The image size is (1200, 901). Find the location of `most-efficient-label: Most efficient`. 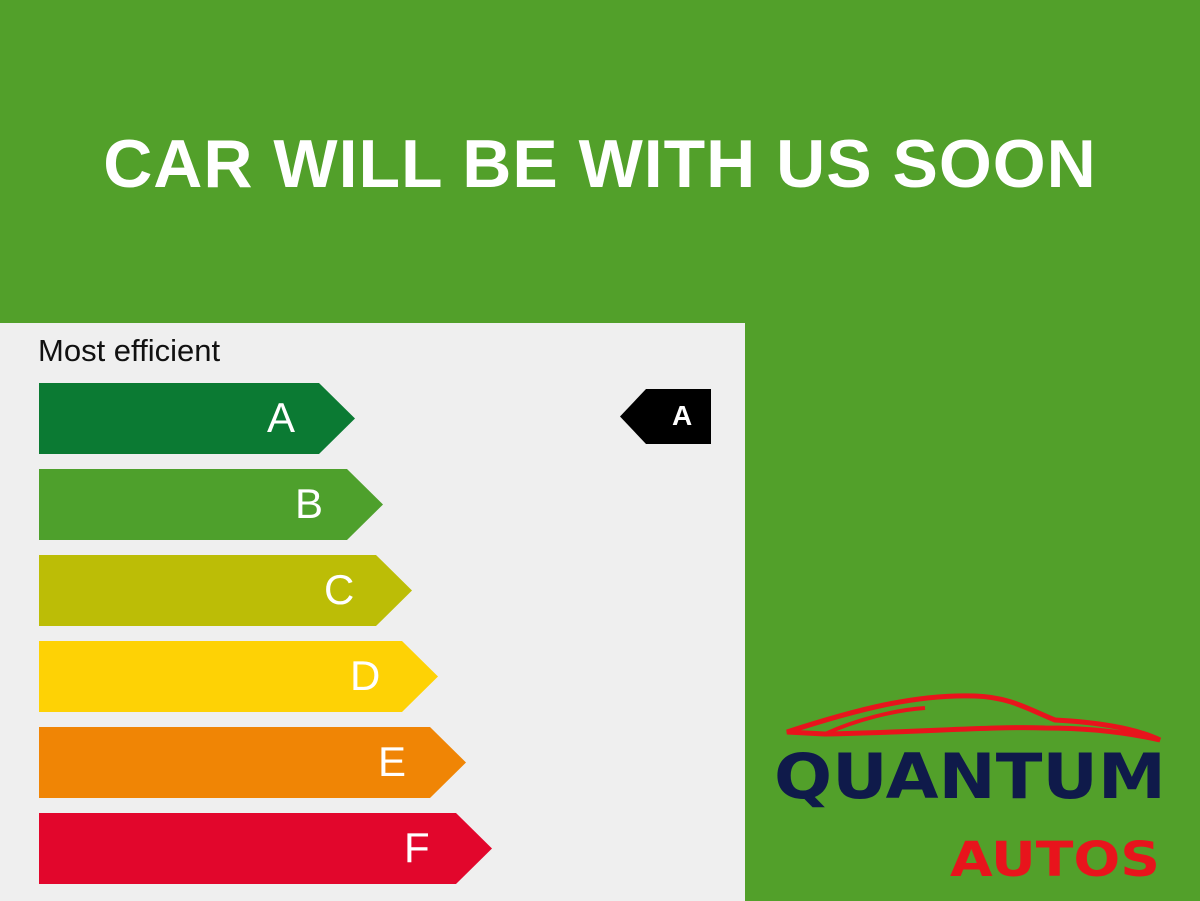

most-efficient-label: Most efficient is located at coordinates (129, 350).